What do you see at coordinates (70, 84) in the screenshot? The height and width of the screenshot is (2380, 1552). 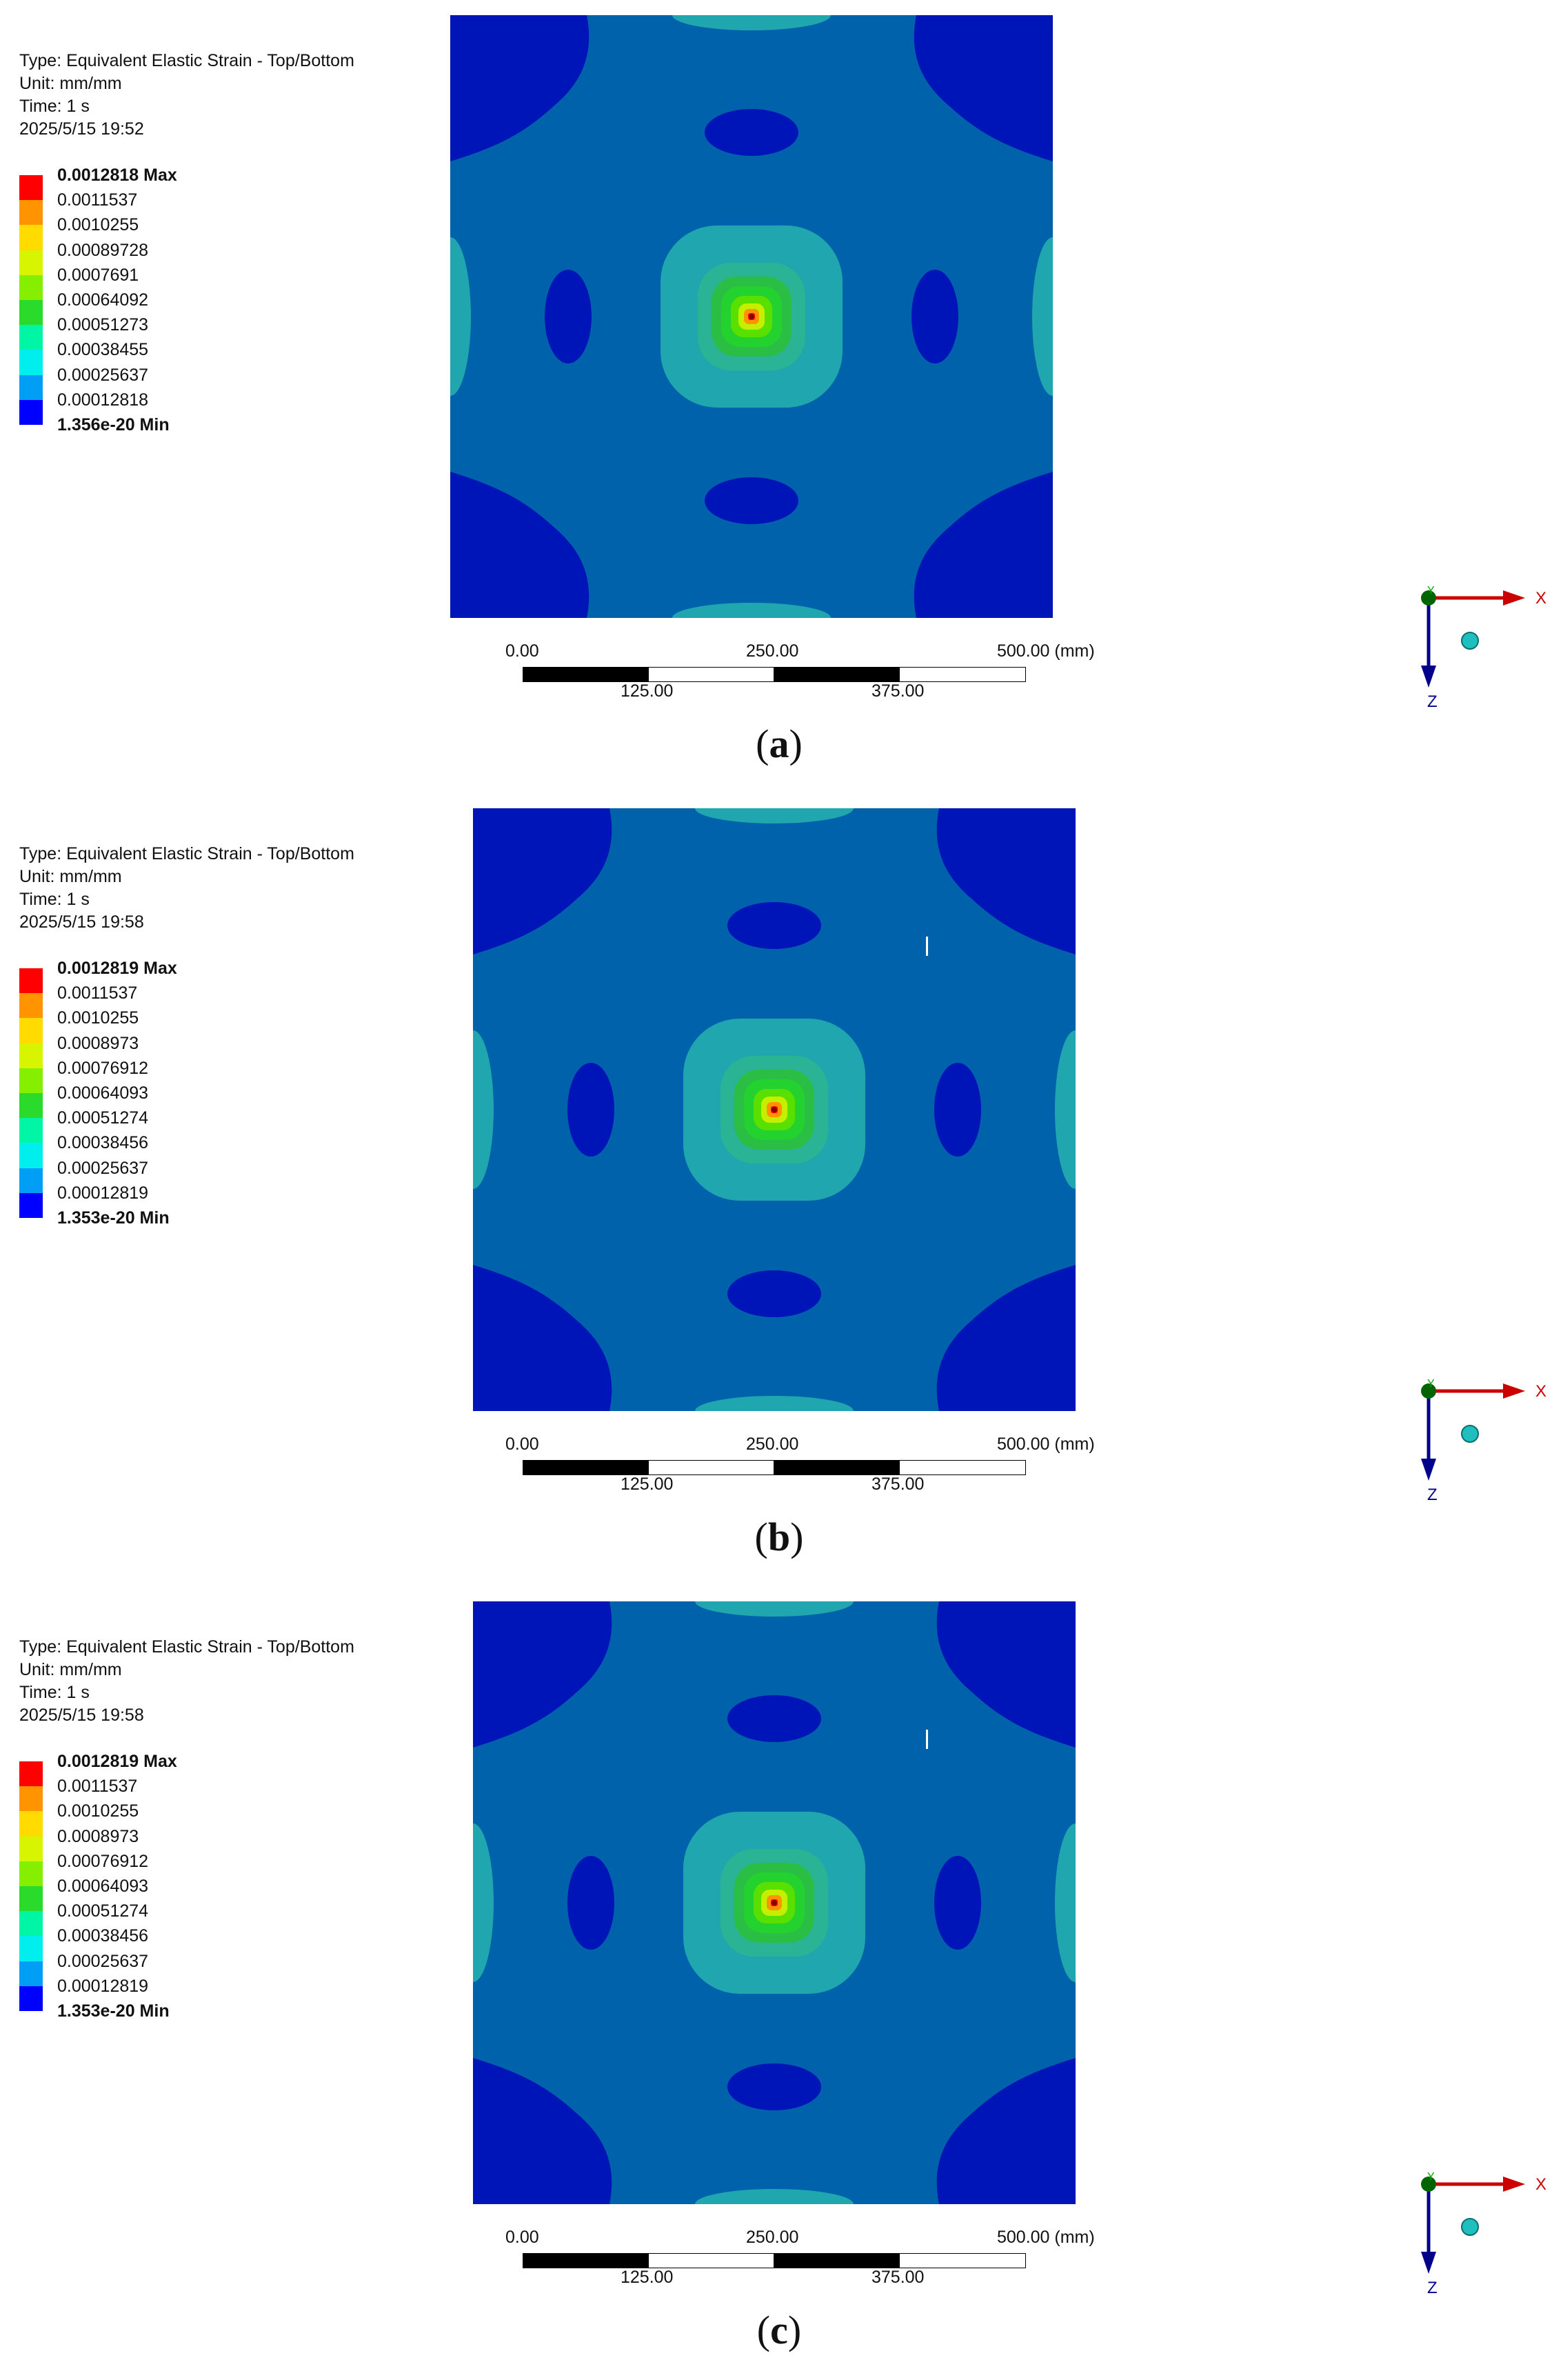 I see `result-unit: Unit: mm/mm` at bounding box center [70, 84].